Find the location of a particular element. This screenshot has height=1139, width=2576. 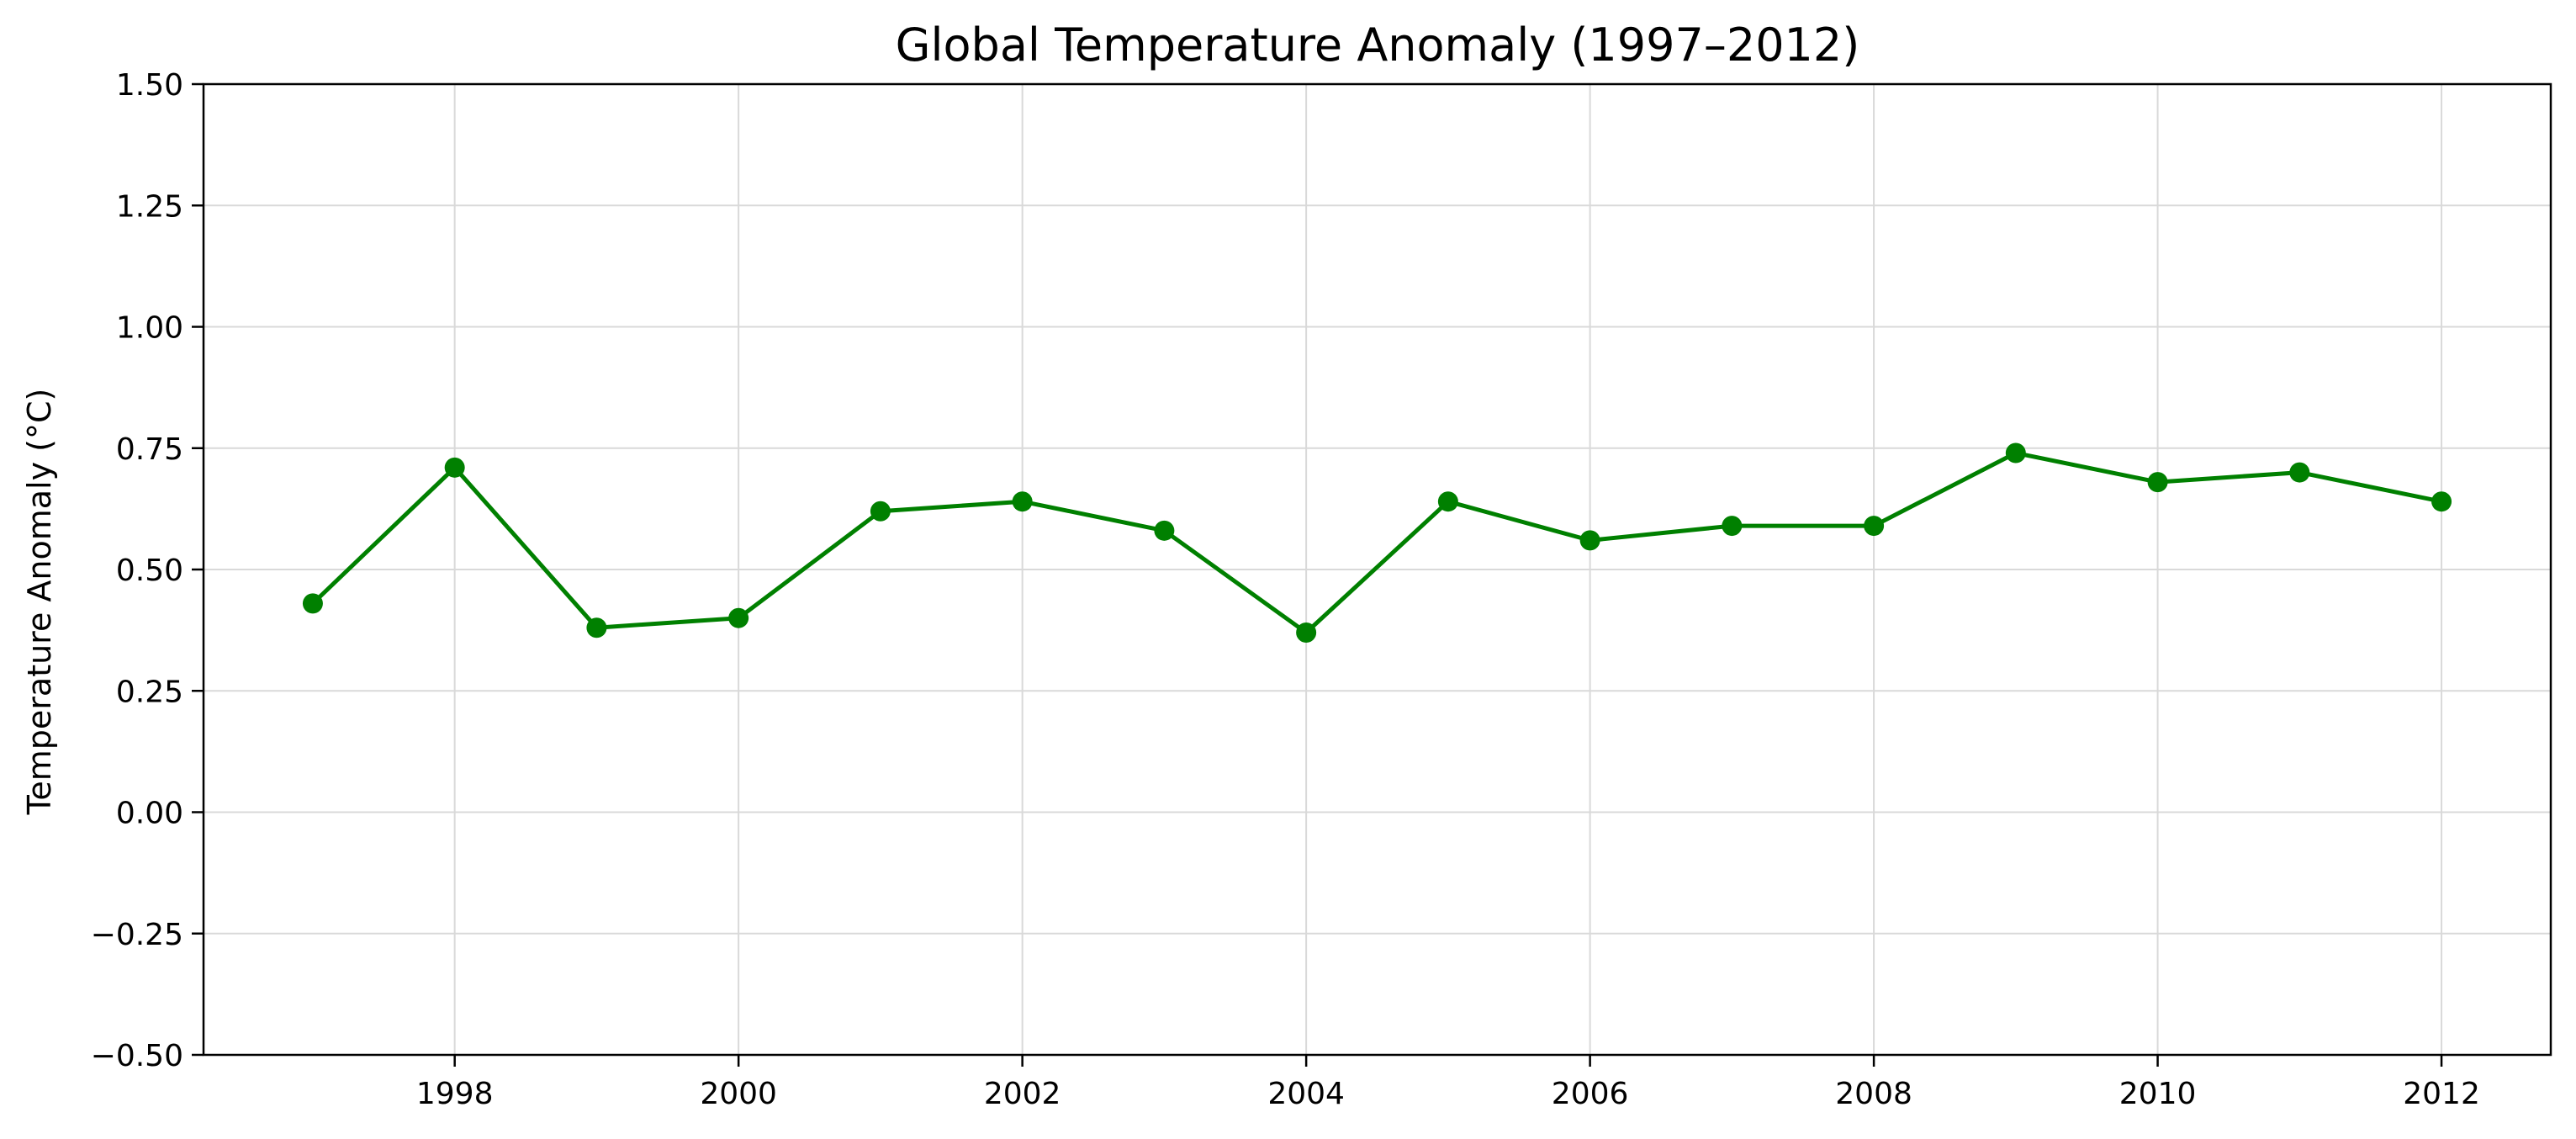

x-tick-label: 2010 is located at coordinates (2158, 1094).